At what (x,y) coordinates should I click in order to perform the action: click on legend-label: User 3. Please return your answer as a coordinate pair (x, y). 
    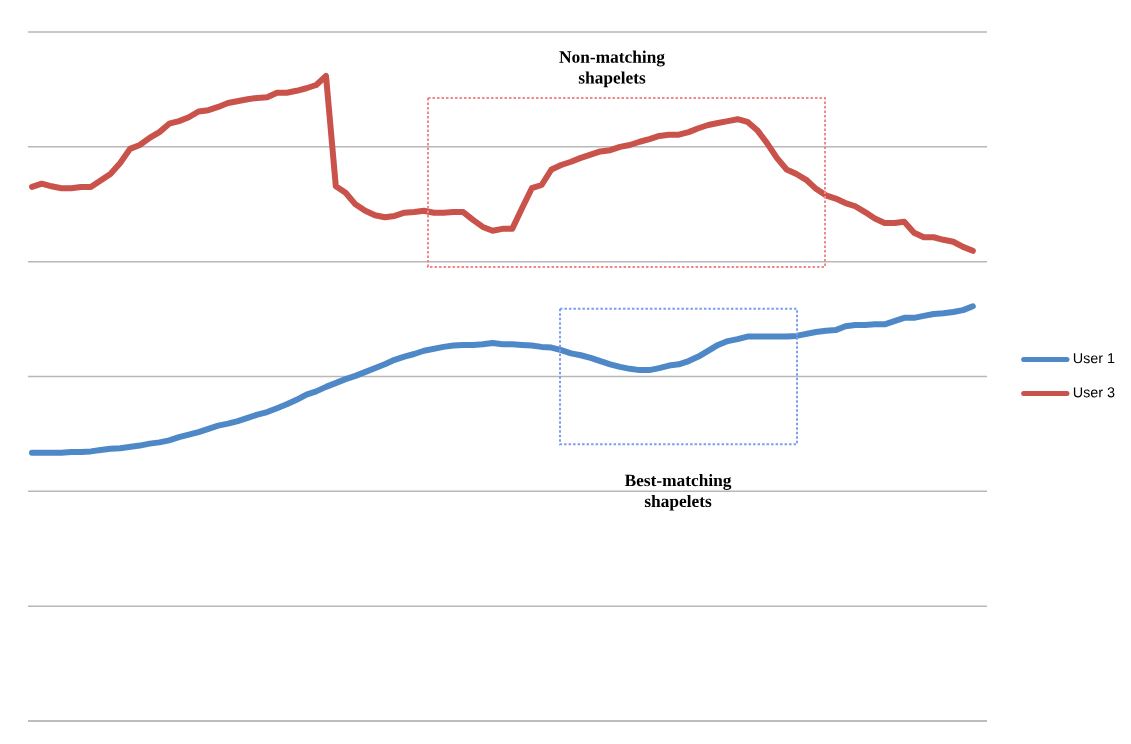
    Looking at the image, I should click on (1094, 392).